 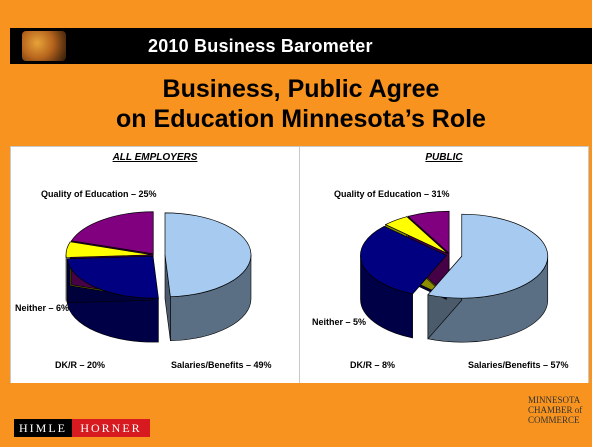 I want to click on pie-chart-public, so click(x=454, y=276).